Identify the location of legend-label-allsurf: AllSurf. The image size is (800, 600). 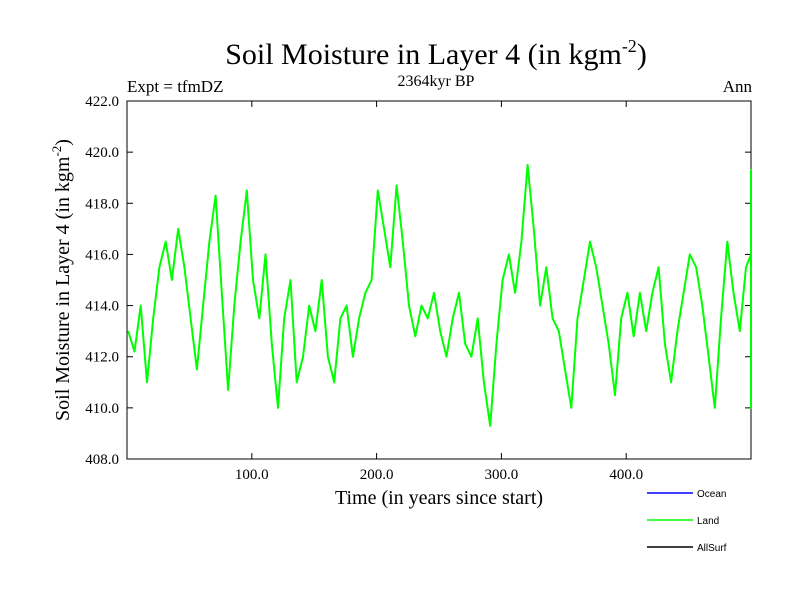
(712, 548).